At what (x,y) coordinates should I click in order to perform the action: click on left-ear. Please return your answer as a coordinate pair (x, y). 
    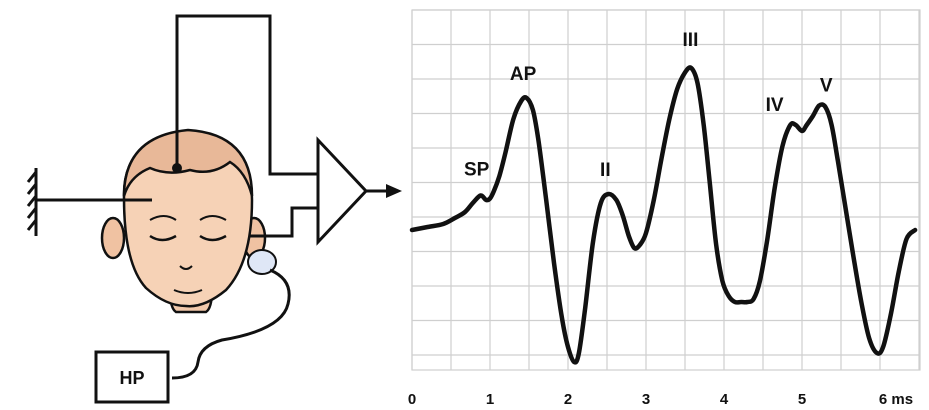
    Looking at the image, I should click on (113, 238).